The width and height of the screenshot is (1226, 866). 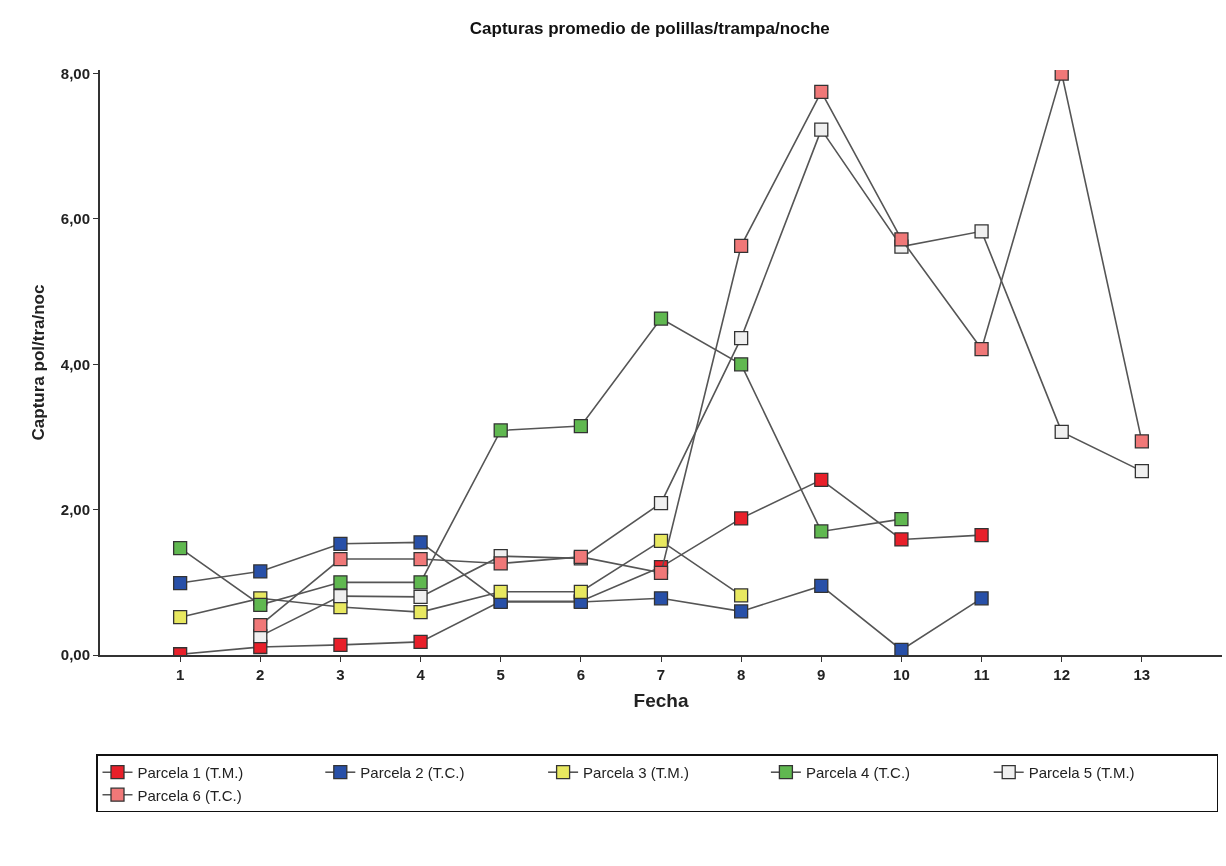 I want to click on y-tick-label: 6,00, so click(x=75, y=219).